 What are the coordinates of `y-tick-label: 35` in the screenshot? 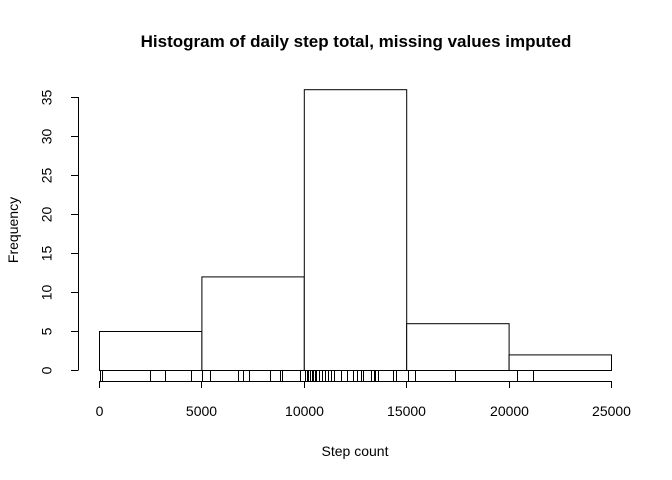 It's located at (47, 98).